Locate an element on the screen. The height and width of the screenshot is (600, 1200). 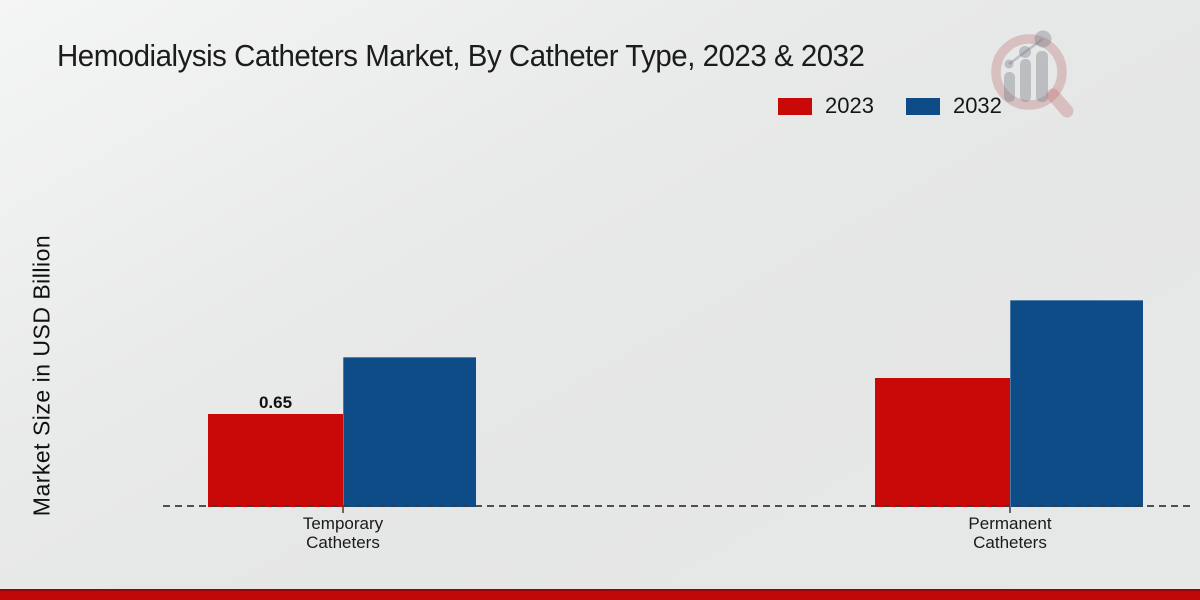
x-axis-category-label-permanent-catheters: Permanent Catheters is located at coordinates (1010, 533).